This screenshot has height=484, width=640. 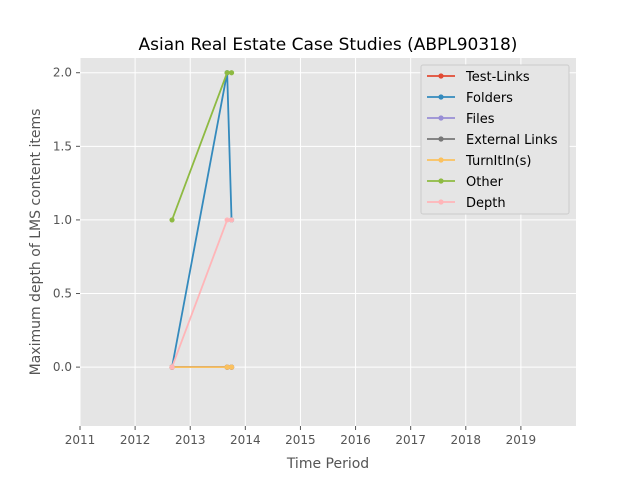 I want to click on legend-box, so click(x=495, y=139).